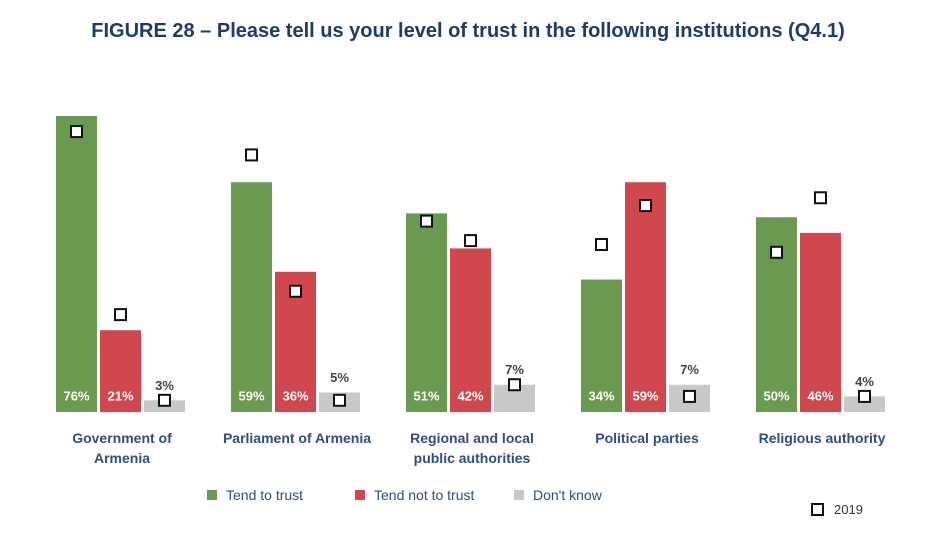 The image size is (936, 542). I want to click on data-label: 36%, so click(295, 395).